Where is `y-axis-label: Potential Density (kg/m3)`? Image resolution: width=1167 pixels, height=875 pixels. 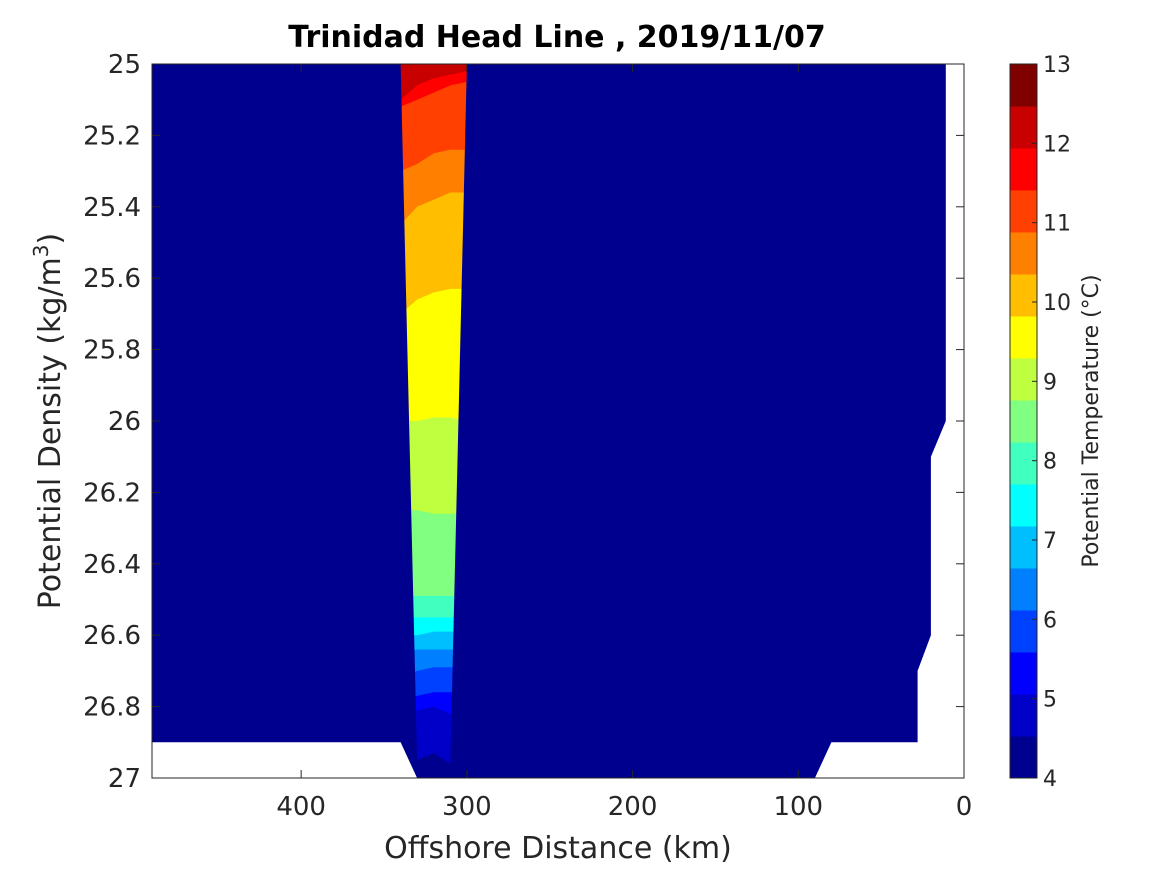
y-axis-label: Potential Density (kg/m3) is located at coordinates (48, 421).